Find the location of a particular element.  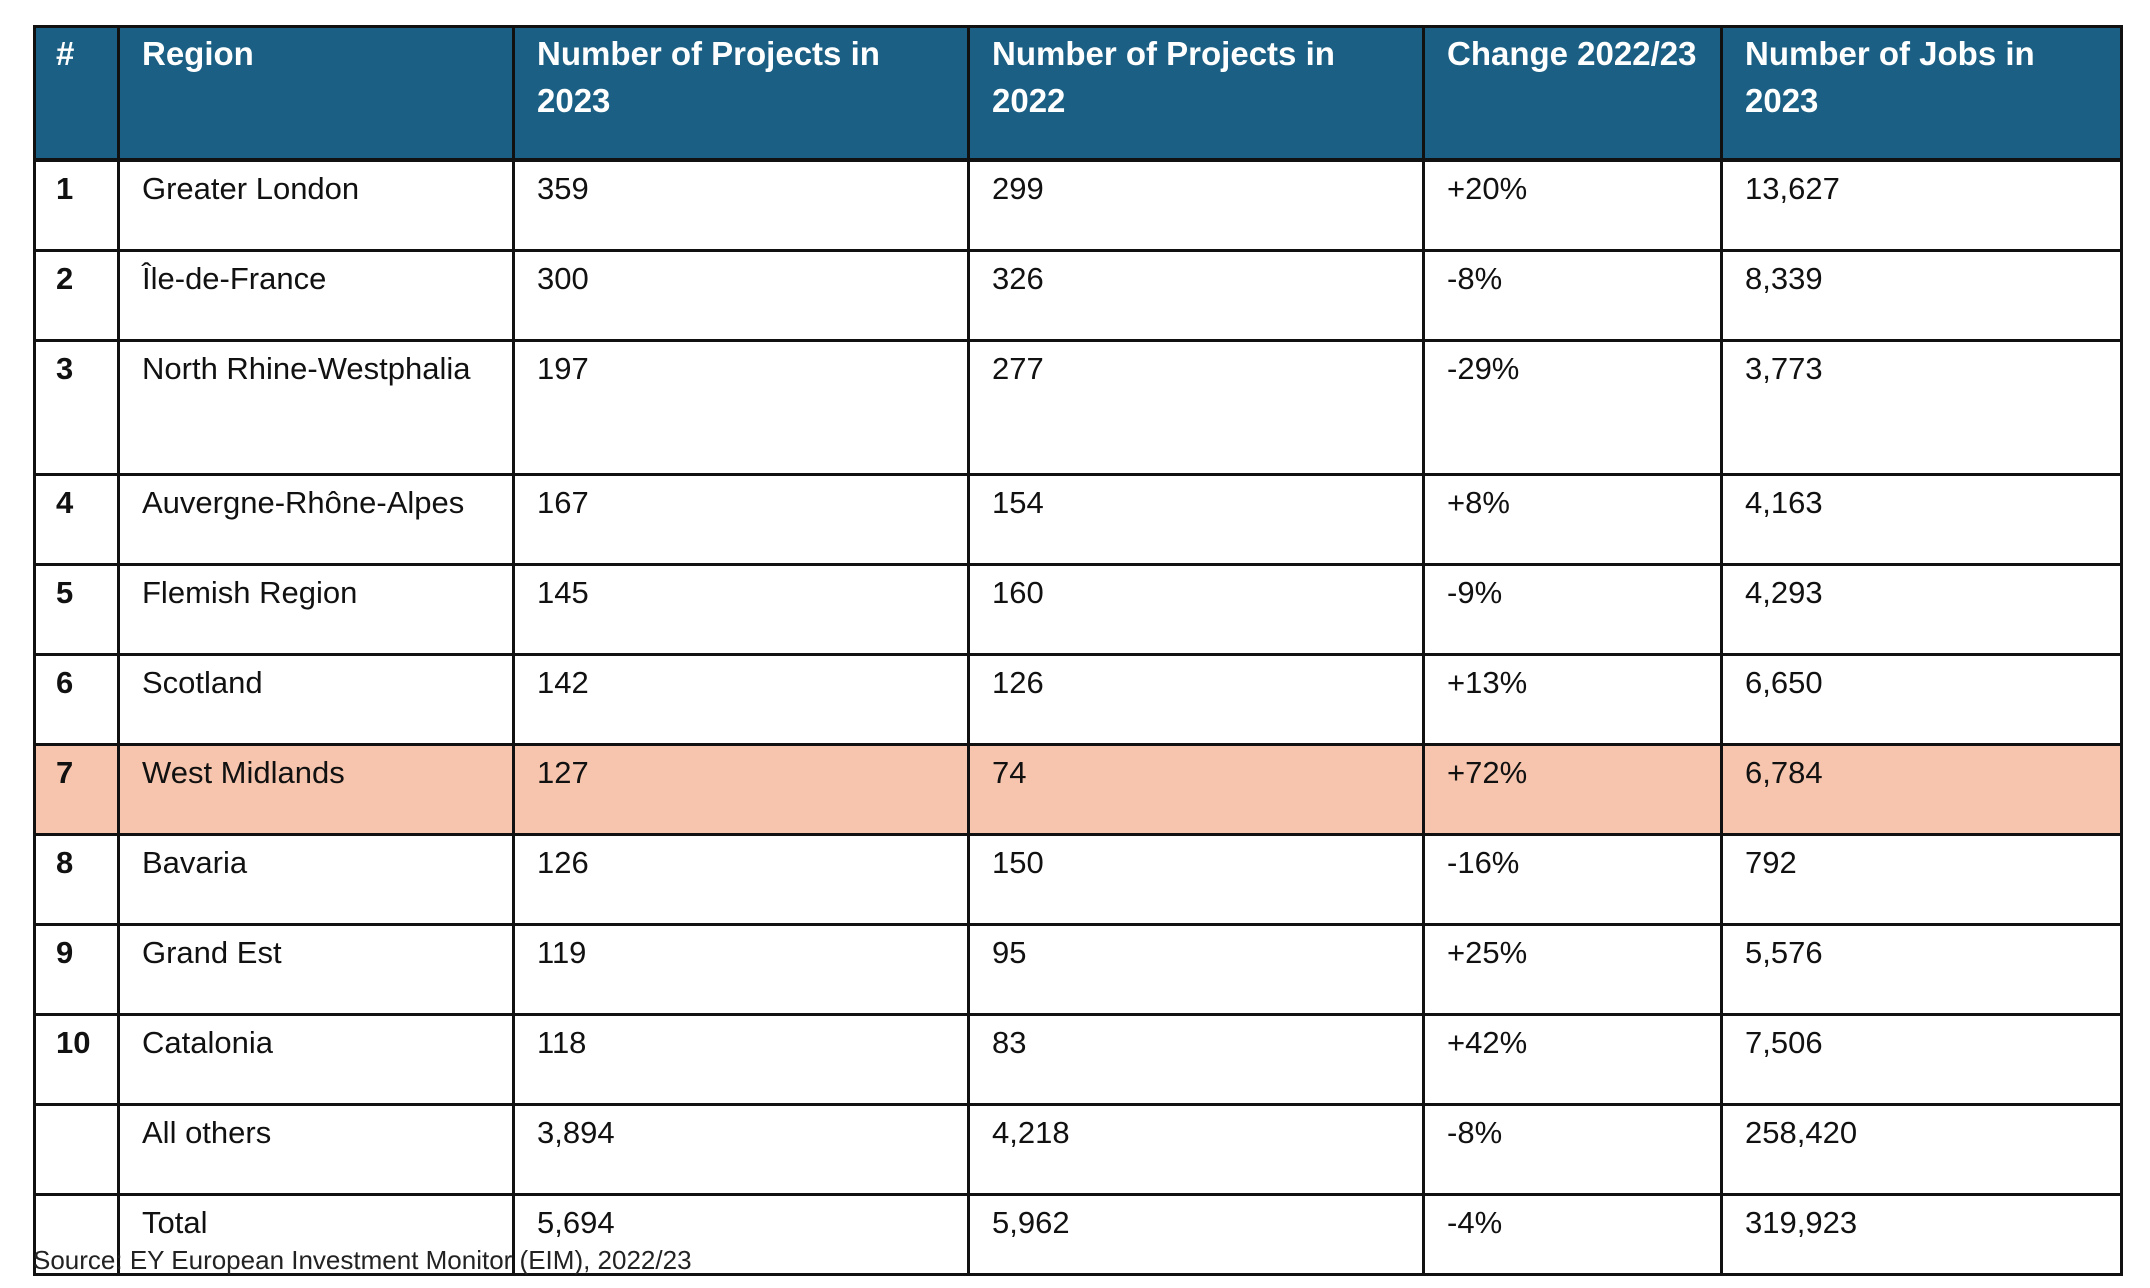

column-header-projects-2022: Number of Projects in 2022 is located at coordinates (1196, 93).